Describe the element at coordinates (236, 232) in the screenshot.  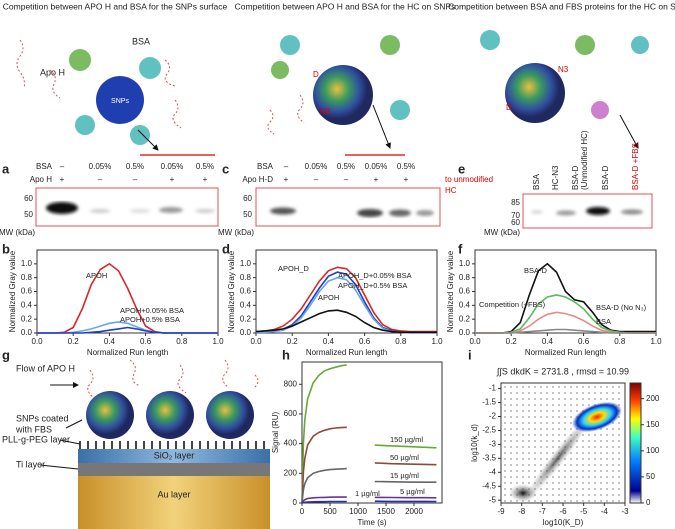
I see `mw-axis-label: MW (kDa)` at that location.